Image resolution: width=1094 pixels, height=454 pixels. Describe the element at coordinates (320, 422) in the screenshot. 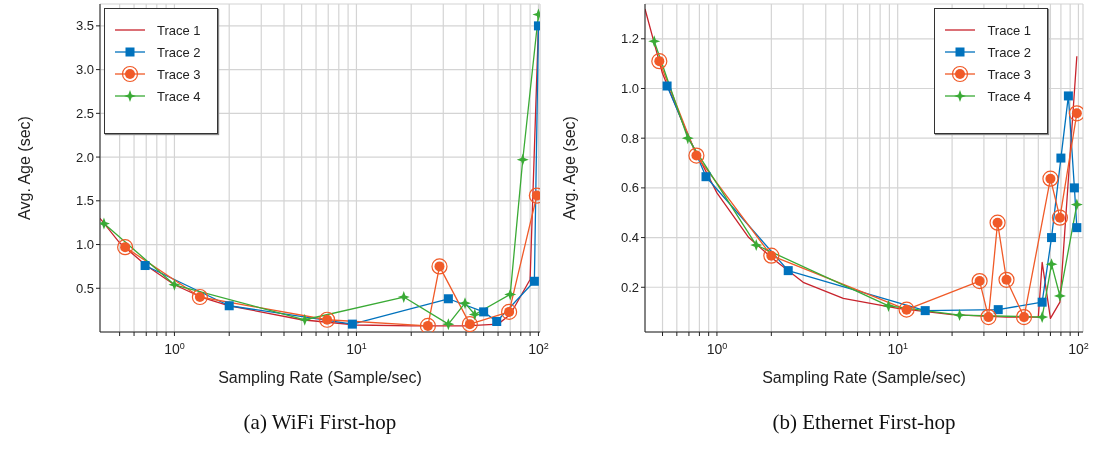

I see `text: (a) WiFi First-hop` at that location.